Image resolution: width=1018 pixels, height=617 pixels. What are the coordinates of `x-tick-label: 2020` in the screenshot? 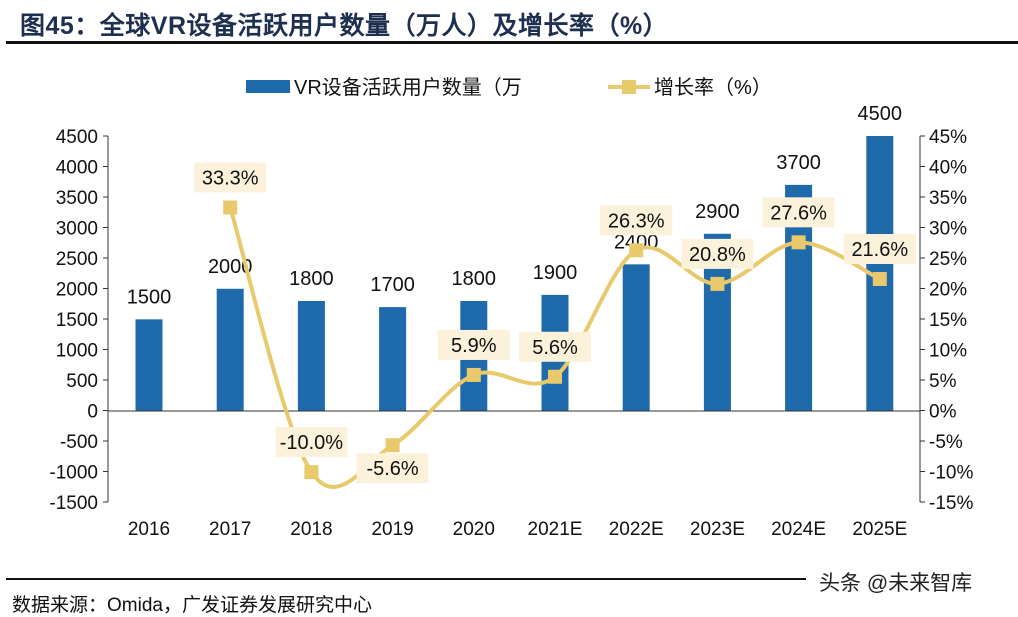 It's located at (474, 529).